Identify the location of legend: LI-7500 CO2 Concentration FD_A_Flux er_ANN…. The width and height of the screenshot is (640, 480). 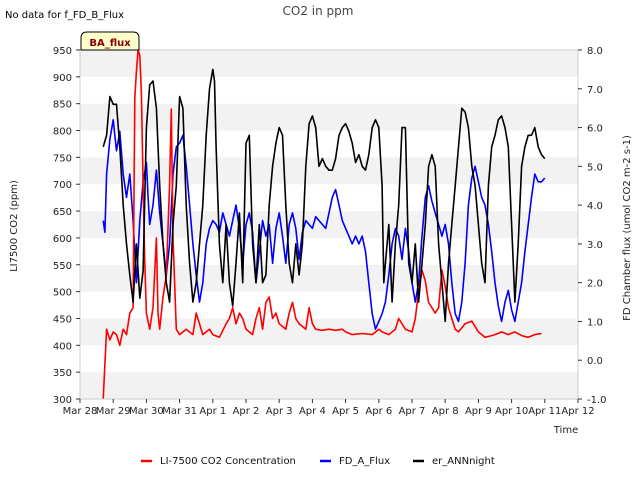
(318, 461).